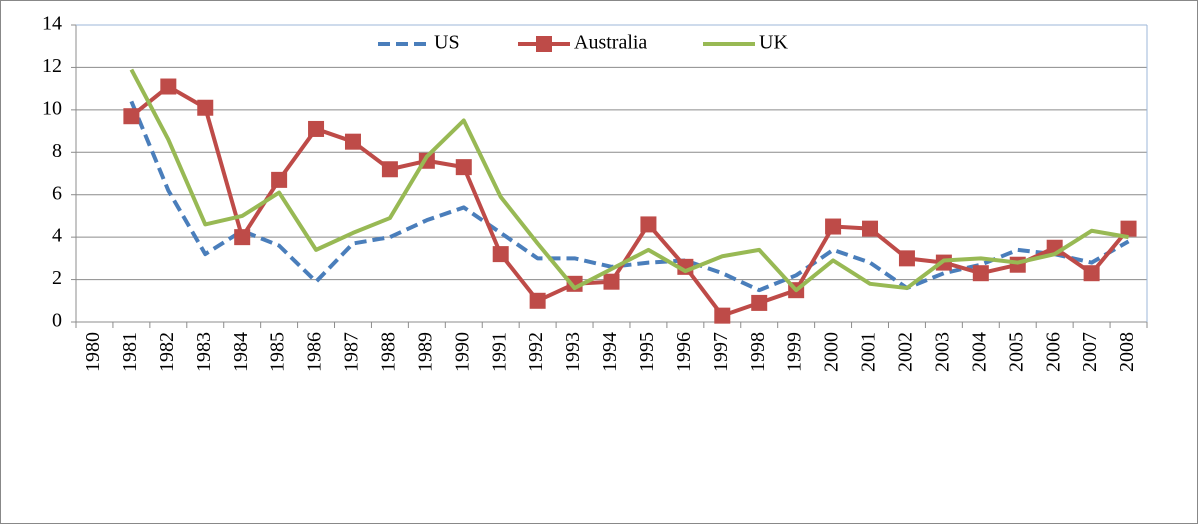 This screenshot has height=530, width=1199. I want to click on x-tick-label: 2002, so click(906, 352).